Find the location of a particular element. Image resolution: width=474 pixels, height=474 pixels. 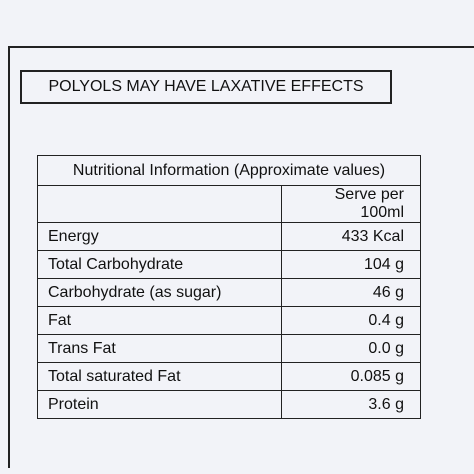

table-row: Carbohydrate (as sugar) 46 g is located at coordinates (229, 292).